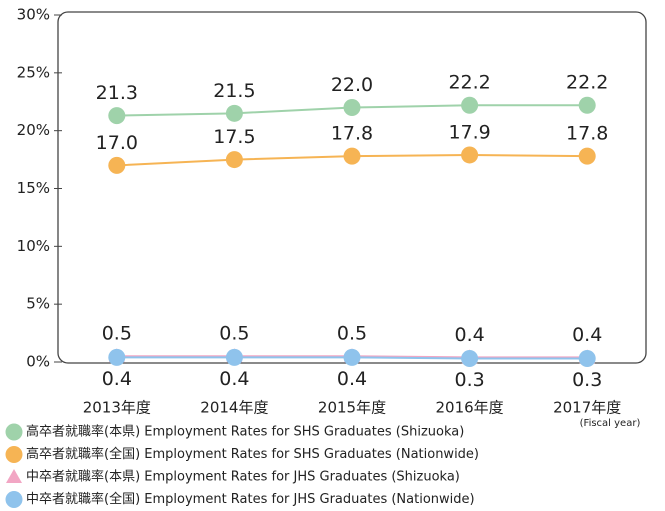  I want to click on x-tick-label: 2014年度, so click(234, 408).